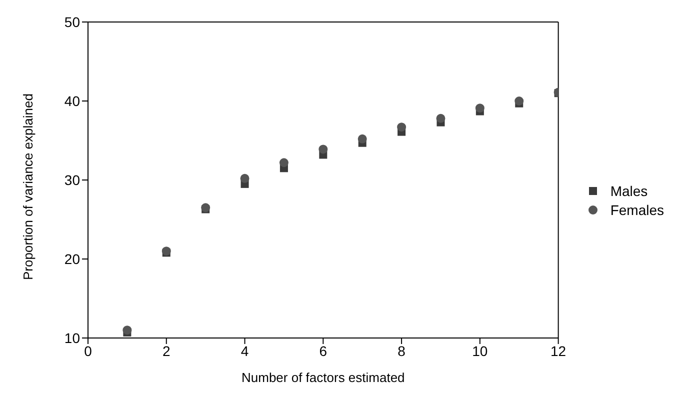  Describe the element at coordinates (72, 100) in the screenshot. I see `y-tick-label: 40` at that location.